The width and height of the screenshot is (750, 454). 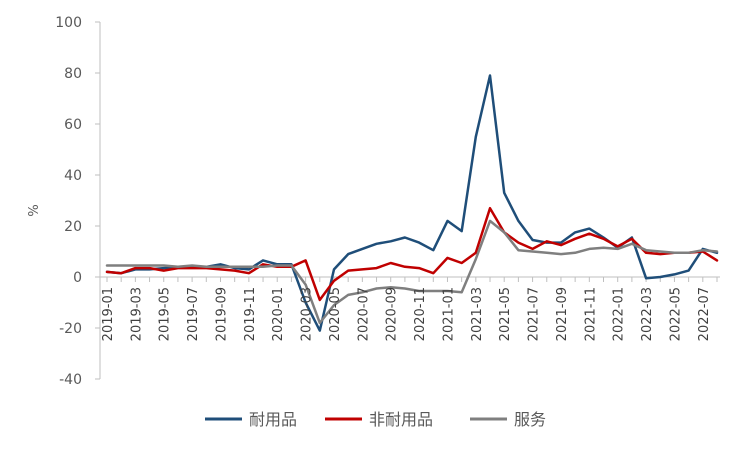 I want to click on y-tick-label: 80, so click(x=73, y=74).